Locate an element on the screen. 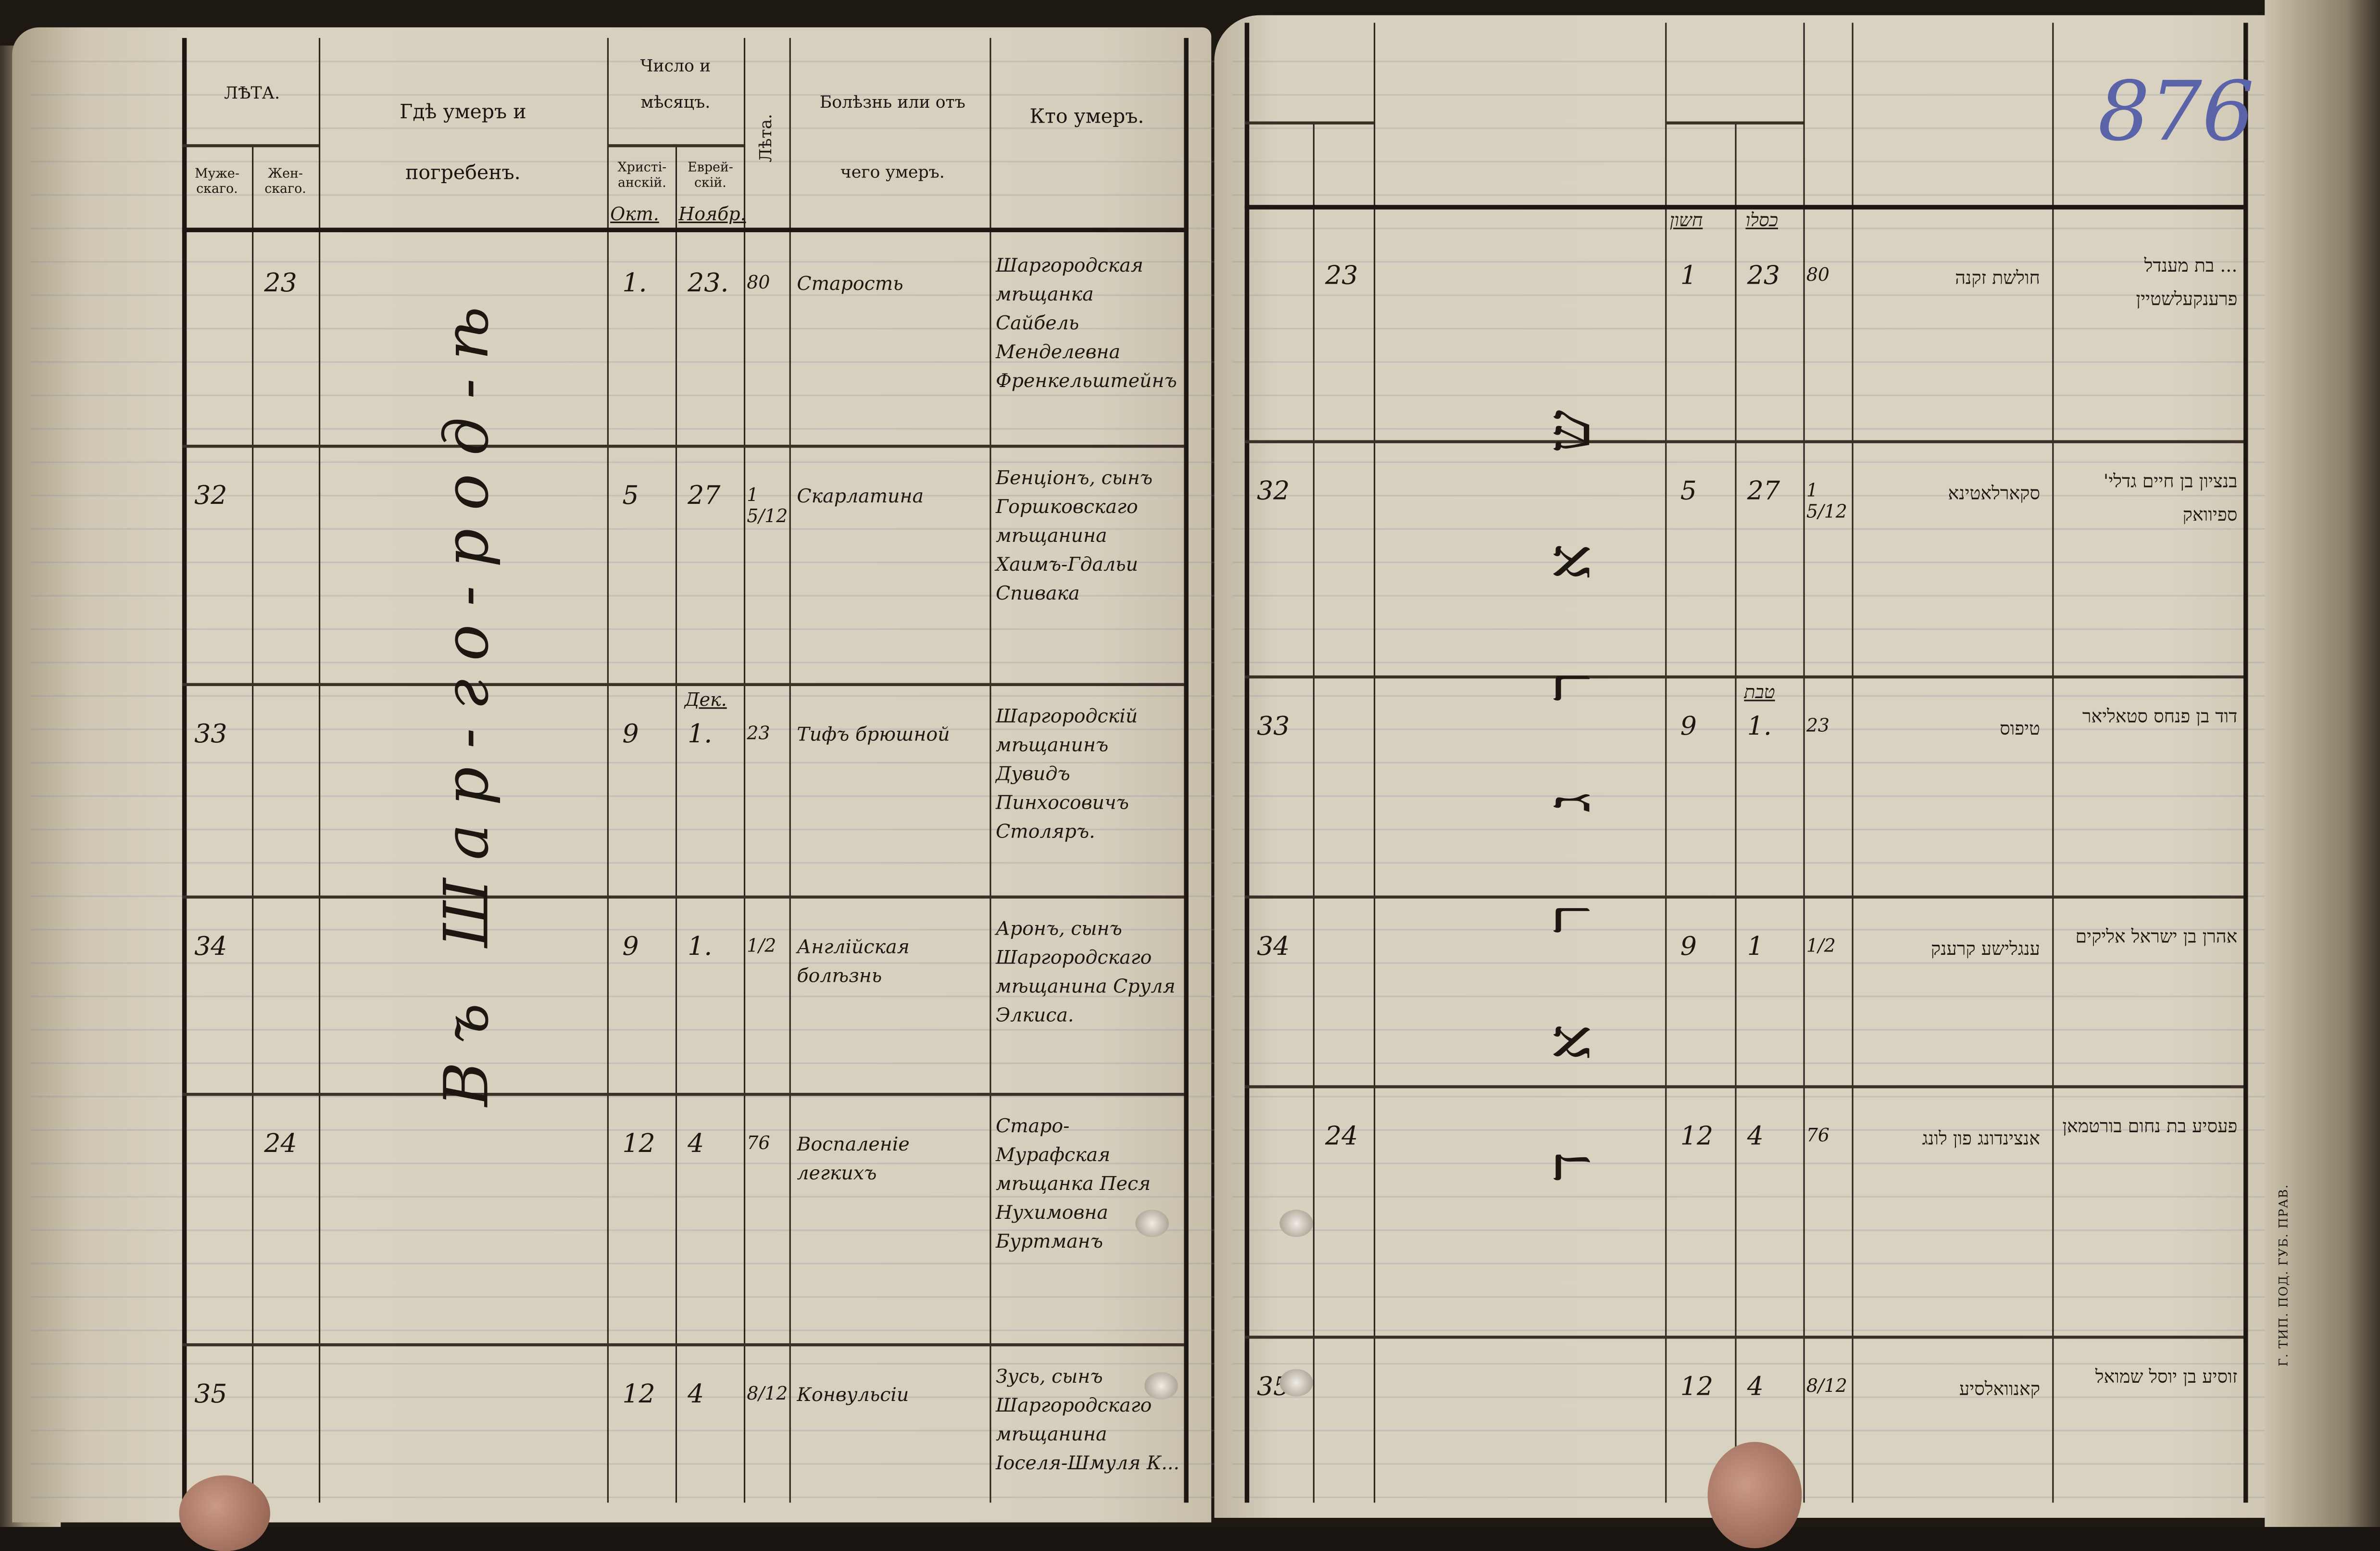 The image size is (2380, 1551). day-christian: 1 is located at coordinates (1689, 276).